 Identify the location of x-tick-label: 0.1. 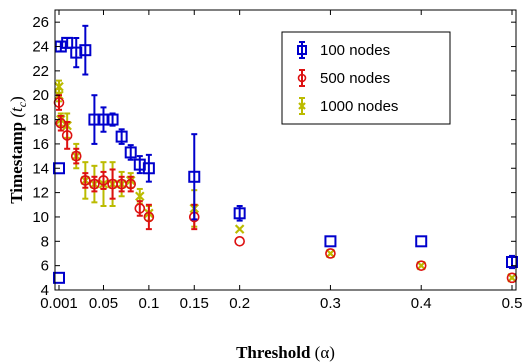
(148, 303).